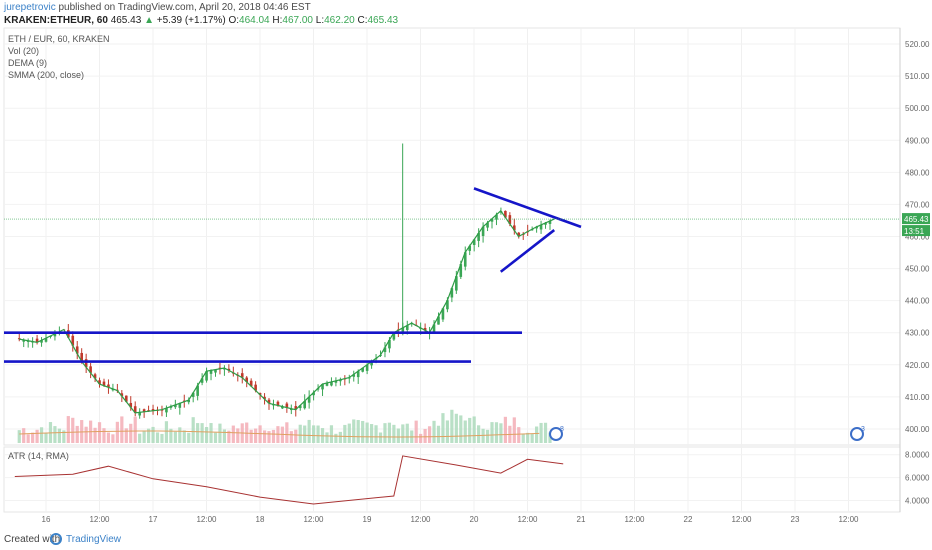  I want to click on author-link: jurepetrovic, so click(30, 7).